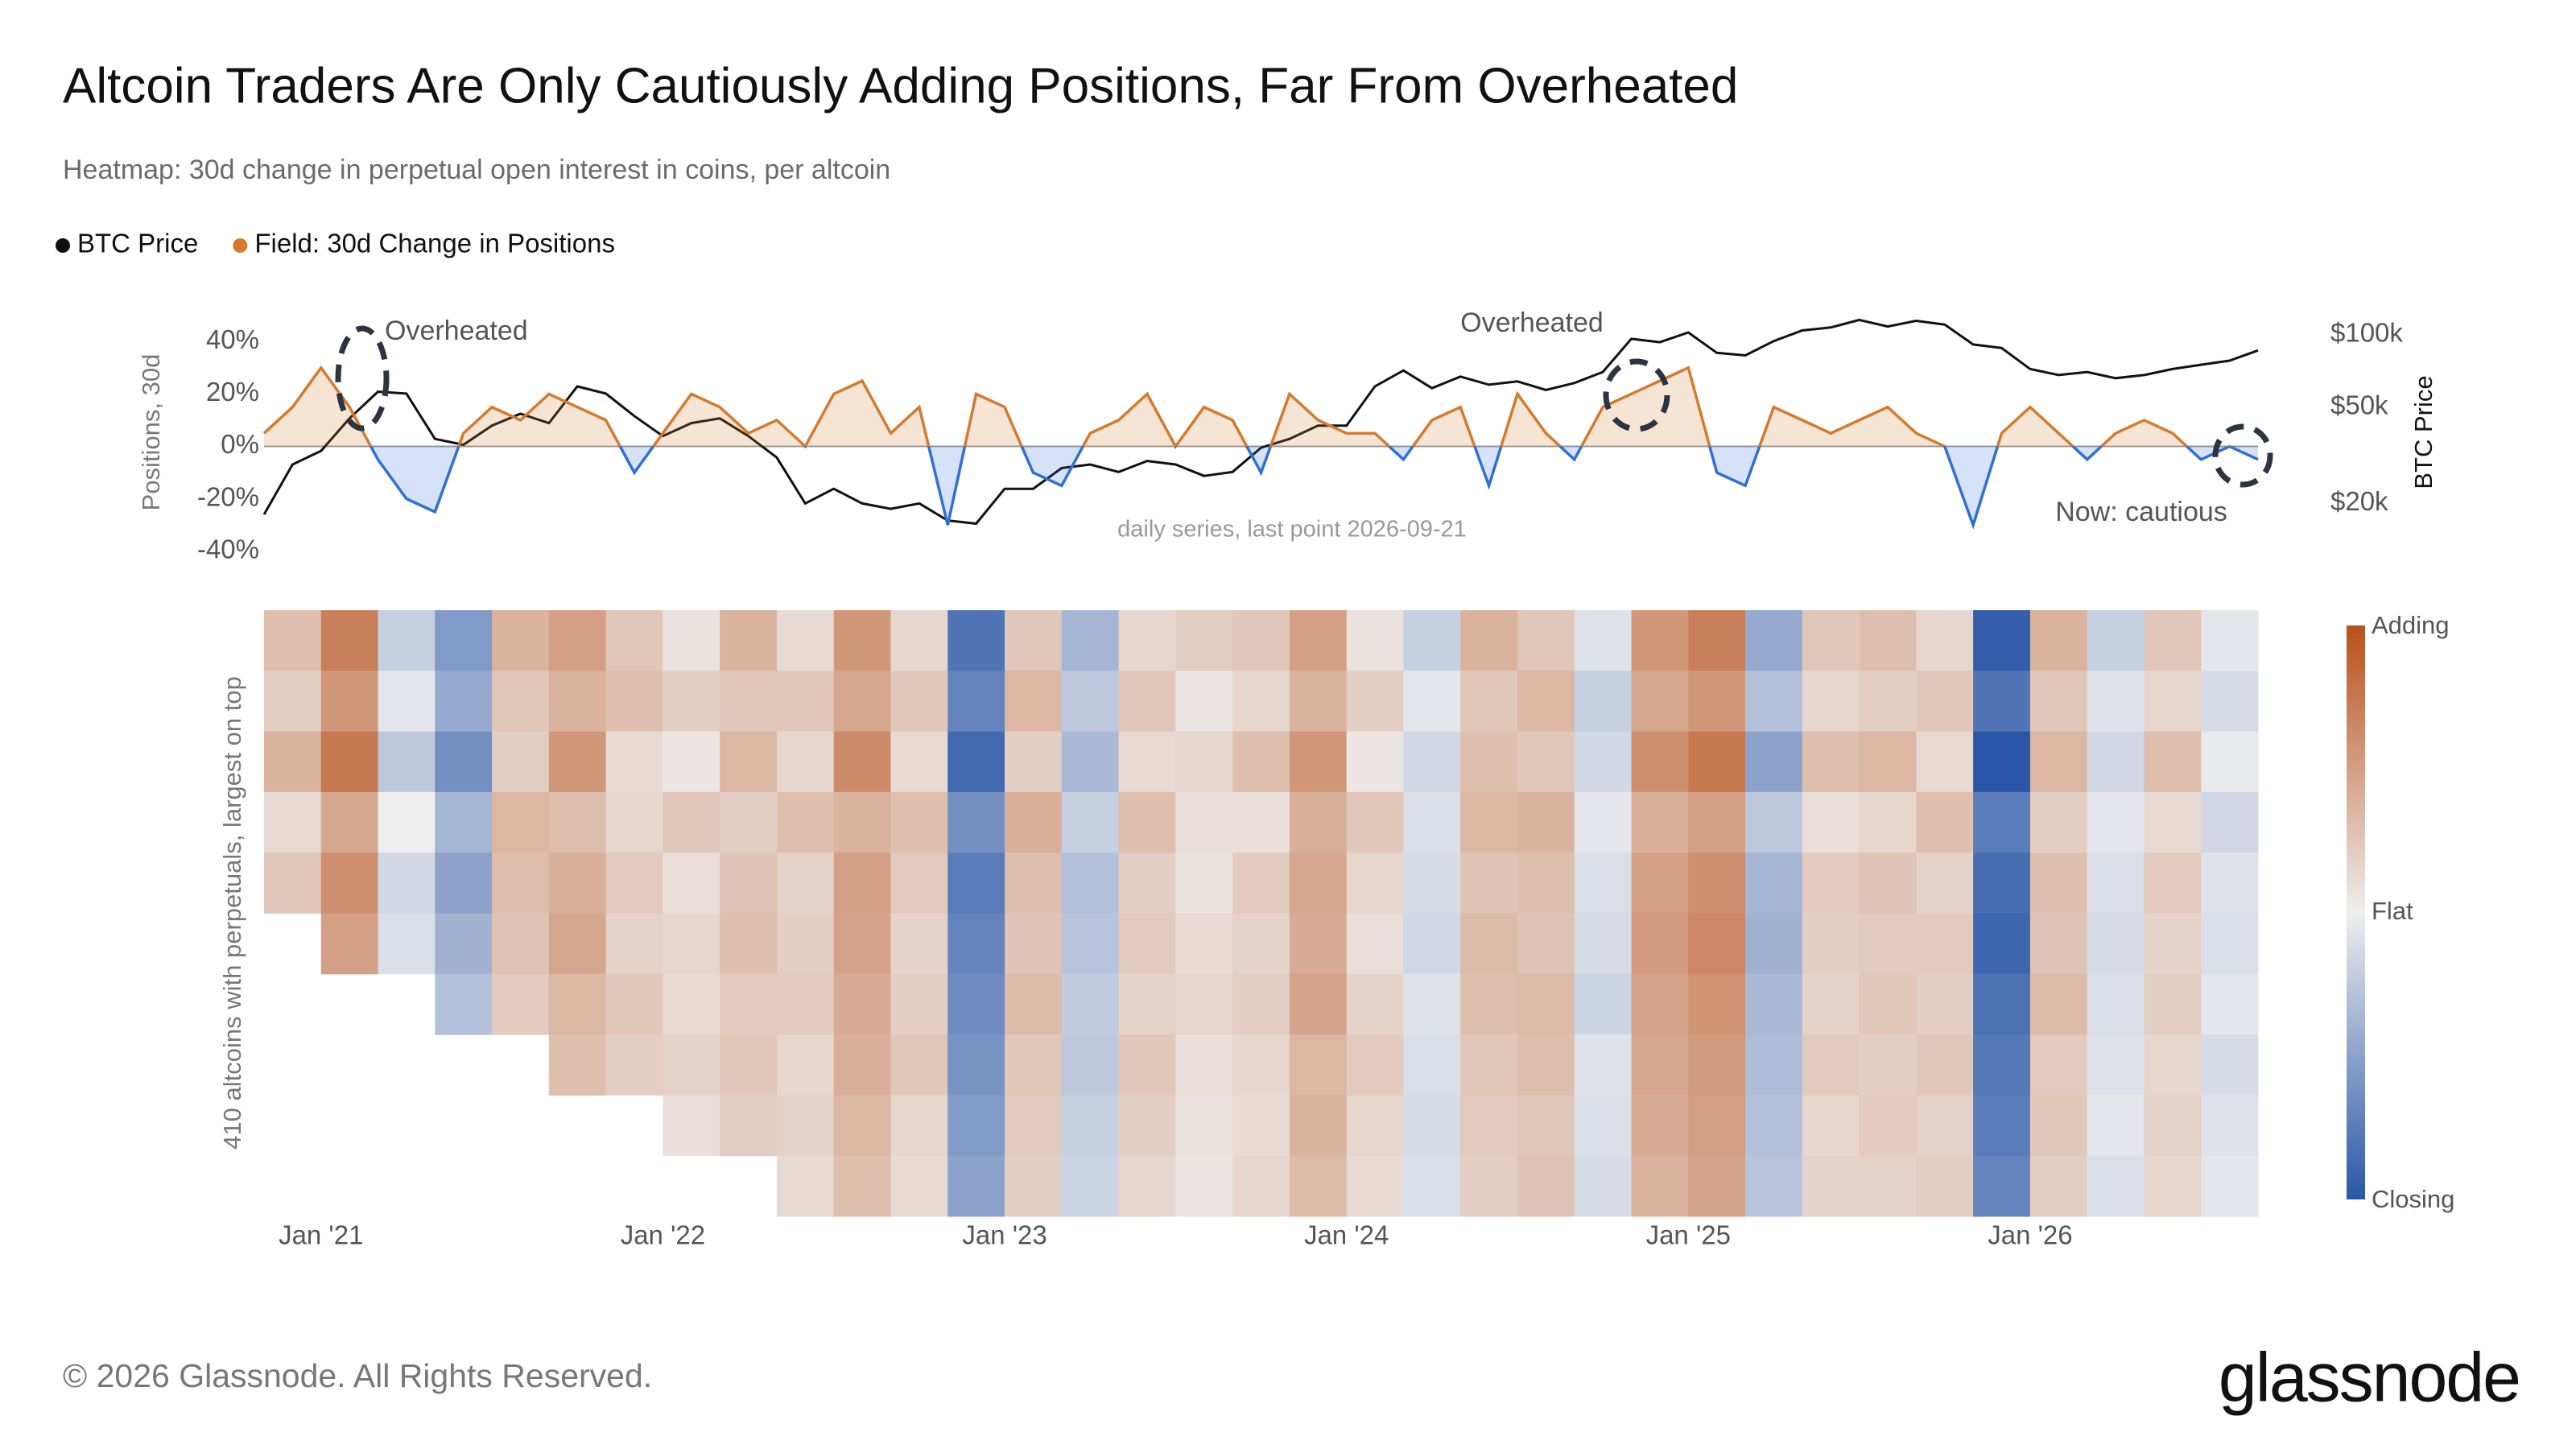 Image resolution: width=2576 pixels, height=1449 pixels. Describe the element at coordinates (1261, 446) in the screenshot. I see `positions-area` at that location.